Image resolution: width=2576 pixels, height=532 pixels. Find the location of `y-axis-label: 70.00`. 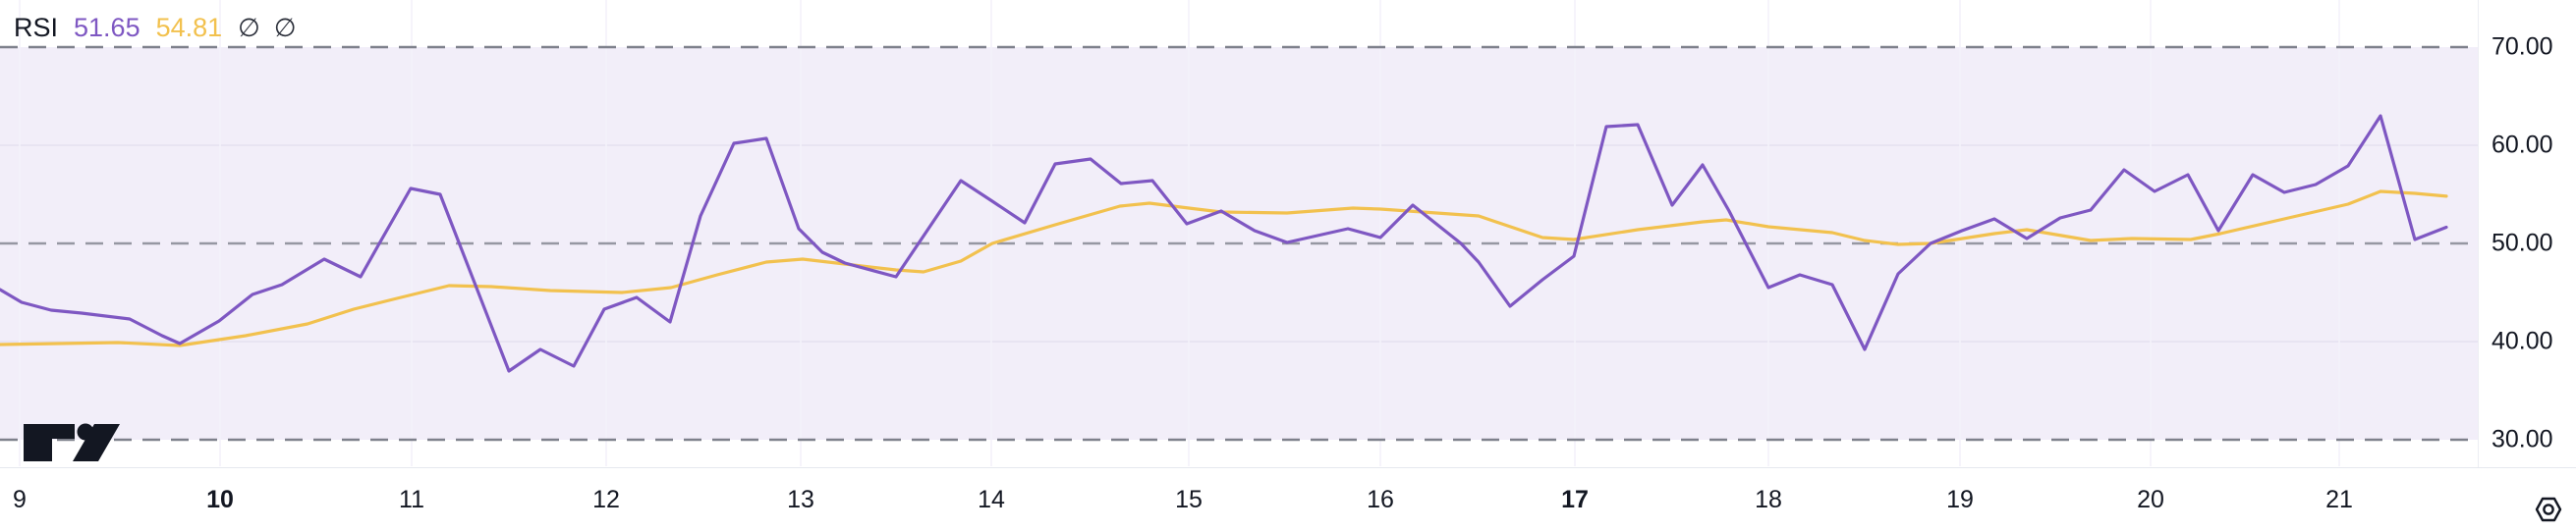

y-axis-label: 70.00 is located at coordinates (2522, 46).